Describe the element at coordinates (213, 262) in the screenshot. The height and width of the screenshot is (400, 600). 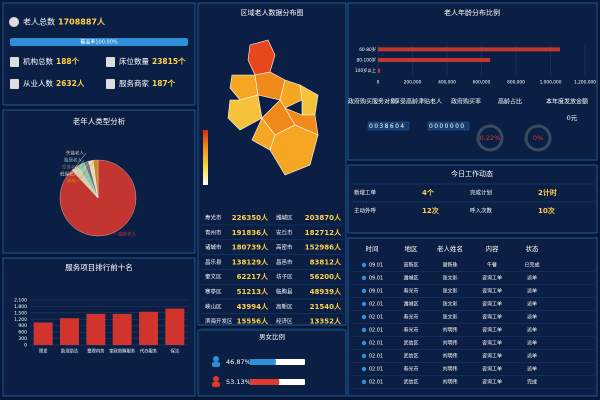
I see `label: 昌乐县` at that location.